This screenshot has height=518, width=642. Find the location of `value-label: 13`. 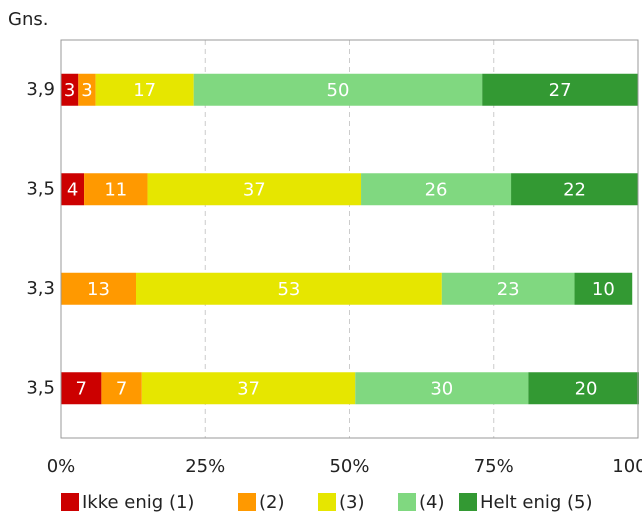

value-label: 13 is located at coordinates (98, 289).